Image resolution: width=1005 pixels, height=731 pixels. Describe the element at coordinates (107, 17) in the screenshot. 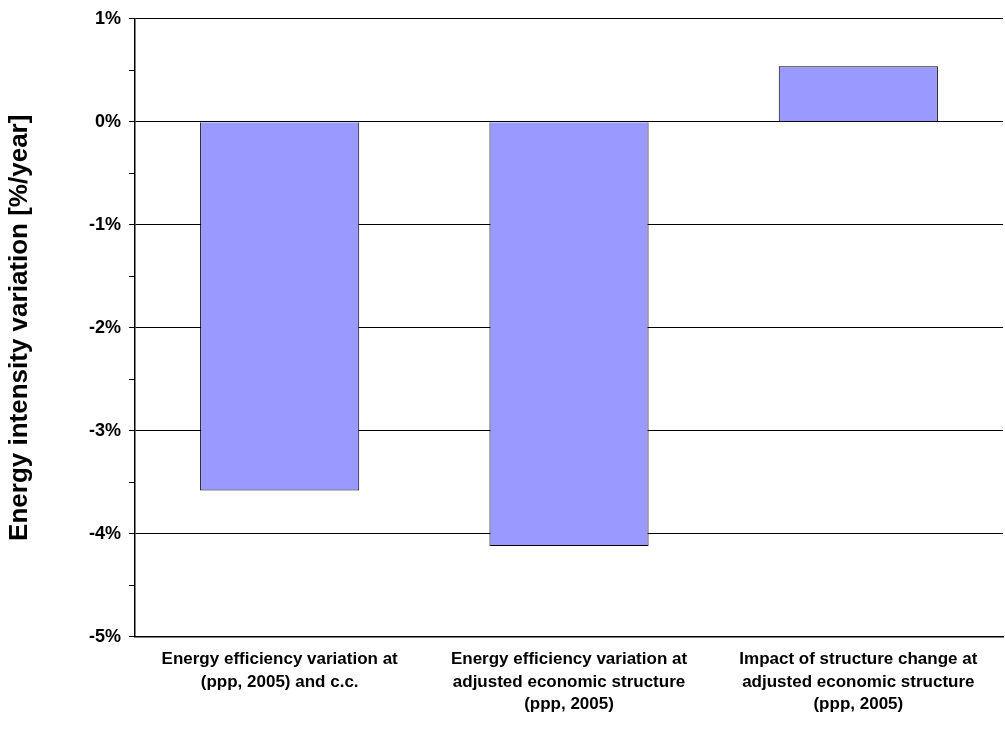

I see `y-tick-label: 1%` at that location.